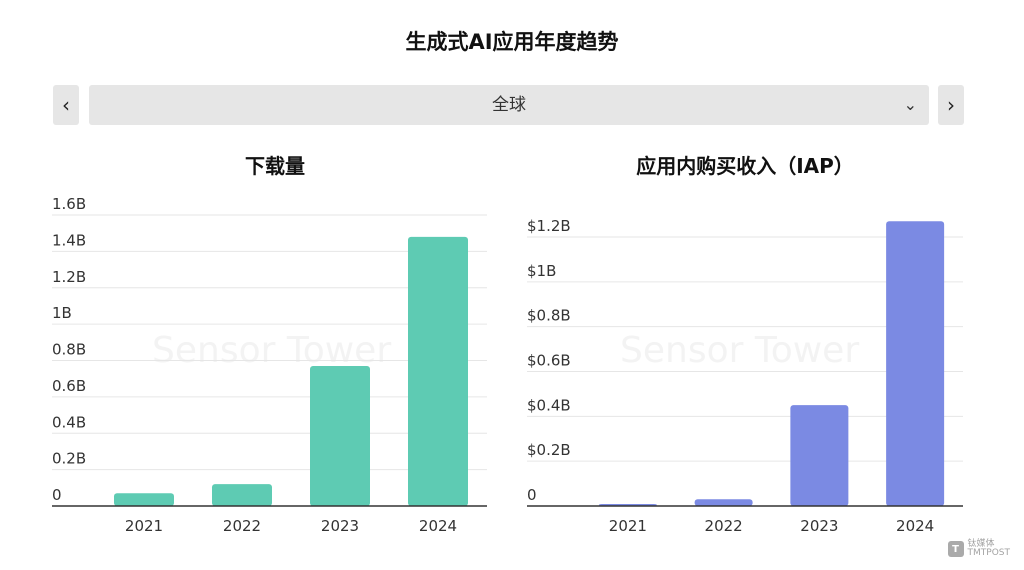 The image size is (1024, 570). What do you see at coordinates (69, 386) in the screenshot?
I see `downloads-y-tick-label: 0.6B` at bounding box center [69, 386].